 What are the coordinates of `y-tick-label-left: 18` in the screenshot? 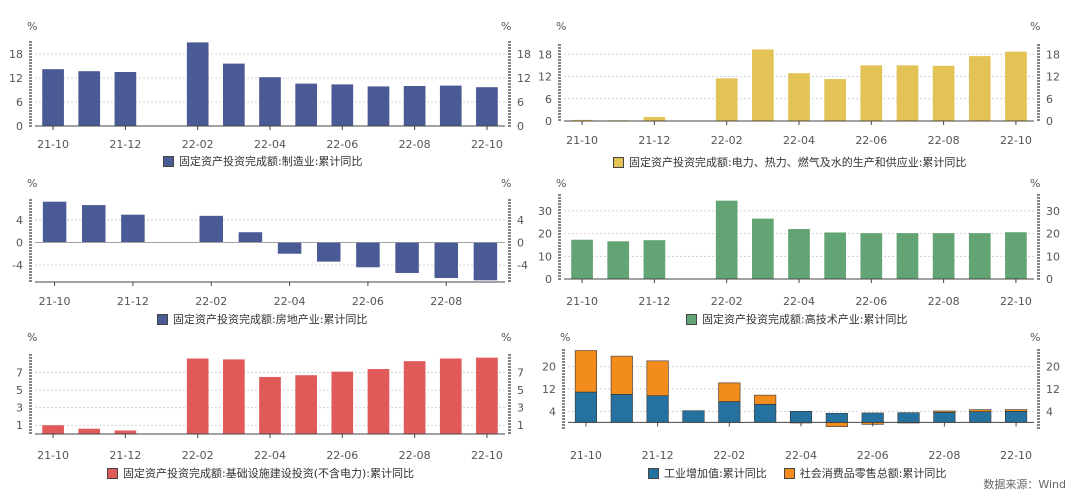 It's located at (16, 54).